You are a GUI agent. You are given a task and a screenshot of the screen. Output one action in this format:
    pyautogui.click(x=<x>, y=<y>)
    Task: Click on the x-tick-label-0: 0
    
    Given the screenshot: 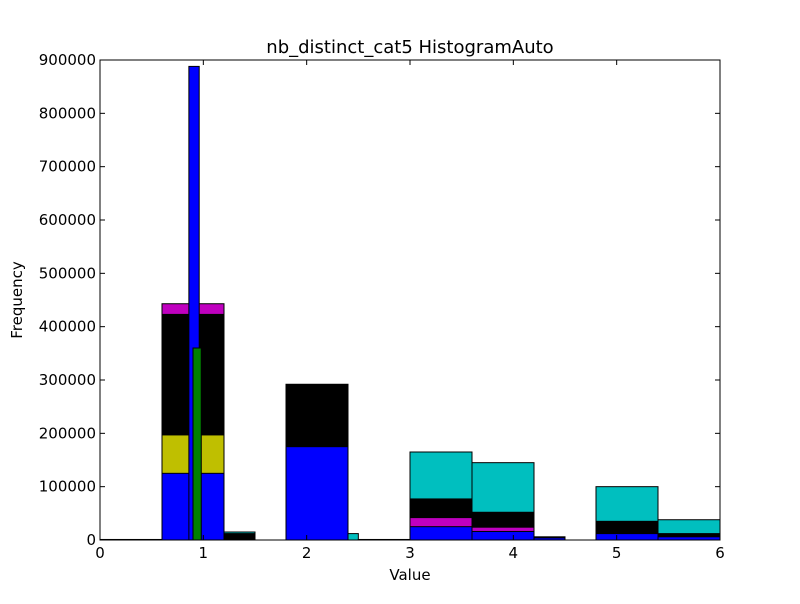 What is the action you would take?
    pyautogui.click(x=100, y=553)
    